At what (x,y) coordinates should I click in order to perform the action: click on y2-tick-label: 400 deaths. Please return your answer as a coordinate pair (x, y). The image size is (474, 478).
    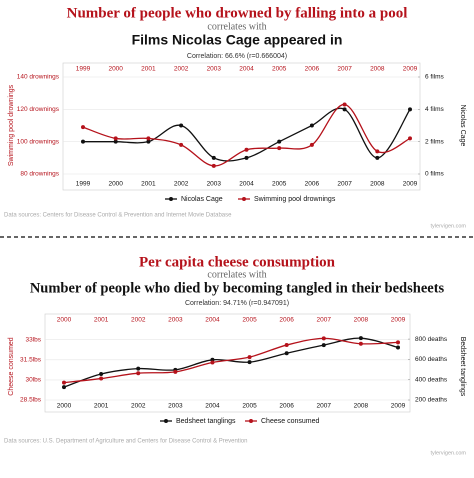
    Looking at the image, I should click on (431, 379).